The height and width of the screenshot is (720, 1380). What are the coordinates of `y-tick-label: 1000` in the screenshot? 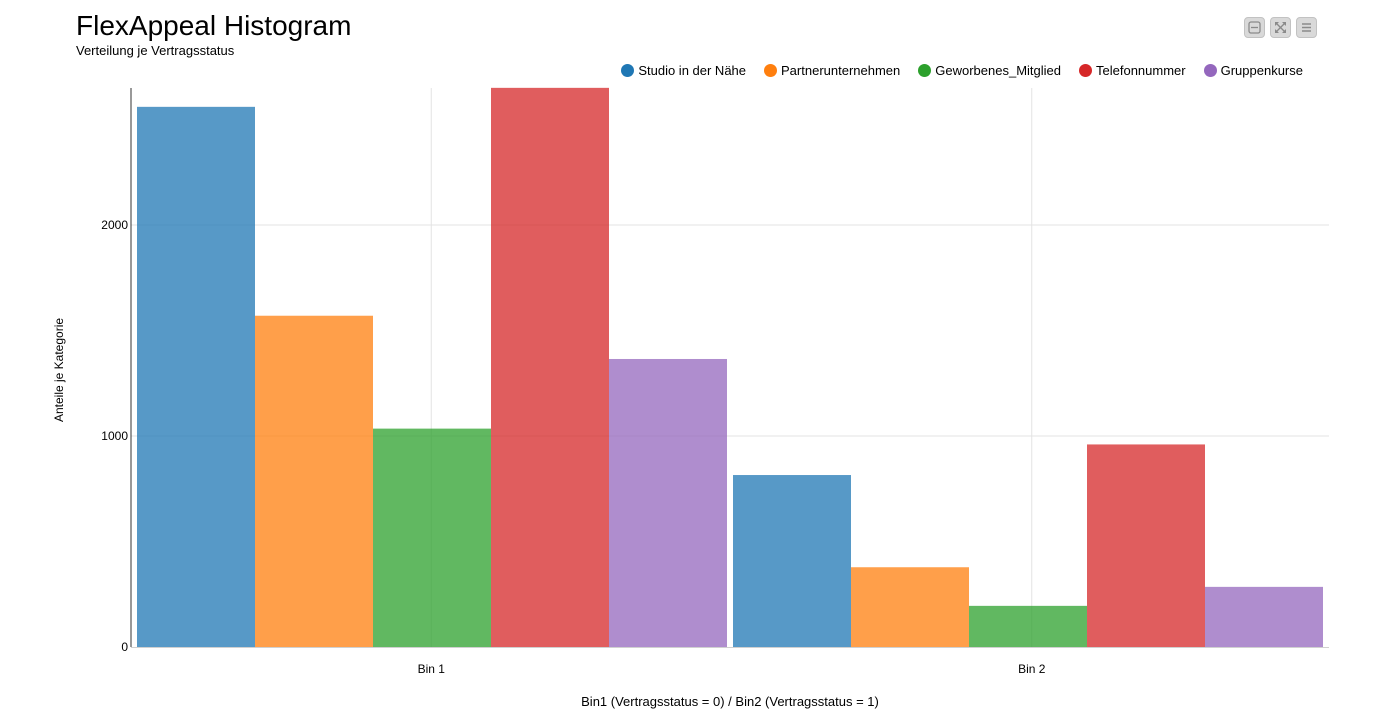 It's located at (114, 436).